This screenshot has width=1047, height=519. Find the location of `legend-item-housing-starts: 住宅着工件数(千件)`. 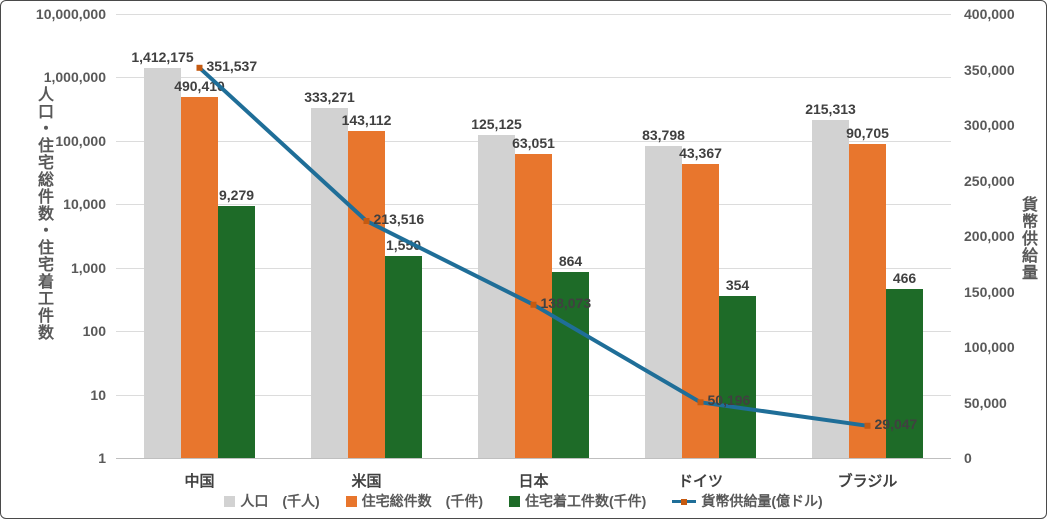

legend-item-housing-starts: 住宅着工件数(千件) is located at coordinates (577, 501).